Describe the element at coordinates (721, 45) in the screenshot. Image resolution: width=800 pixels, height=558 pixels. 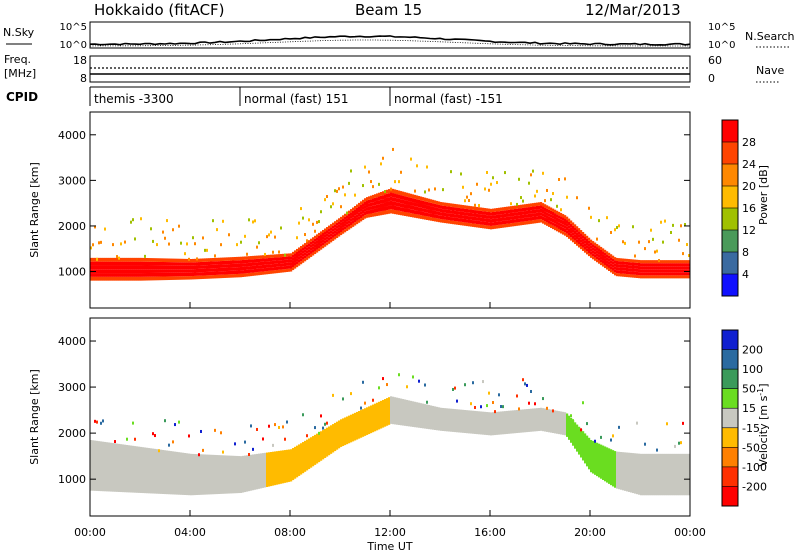
I see `noise-right-tick-bottom: 10^0` at that location.